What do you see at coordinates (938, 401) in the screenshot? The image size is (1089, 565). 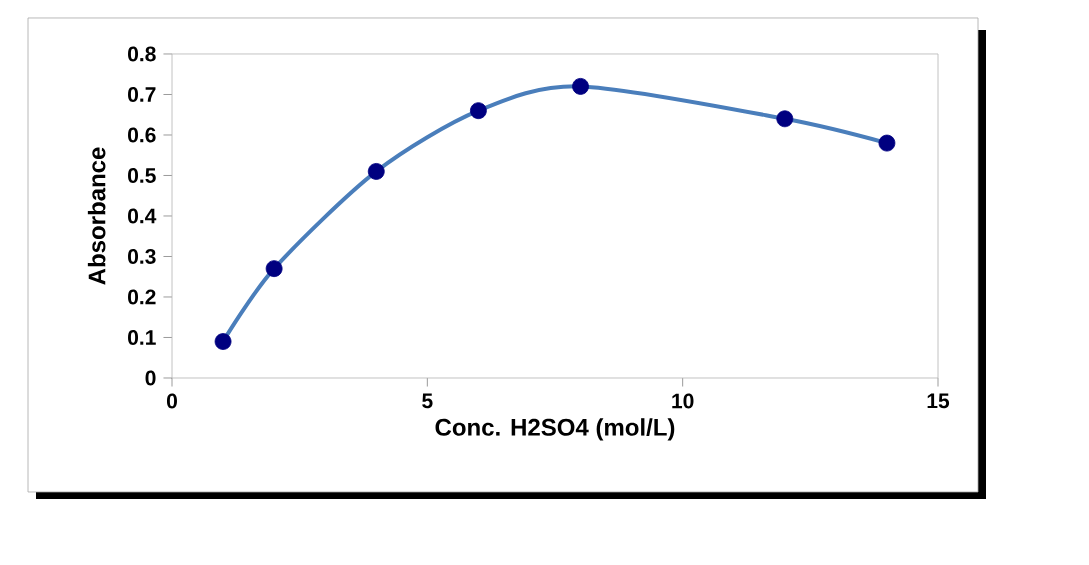 I see `x-tick-label: 15` at bounding box center [938, 401].